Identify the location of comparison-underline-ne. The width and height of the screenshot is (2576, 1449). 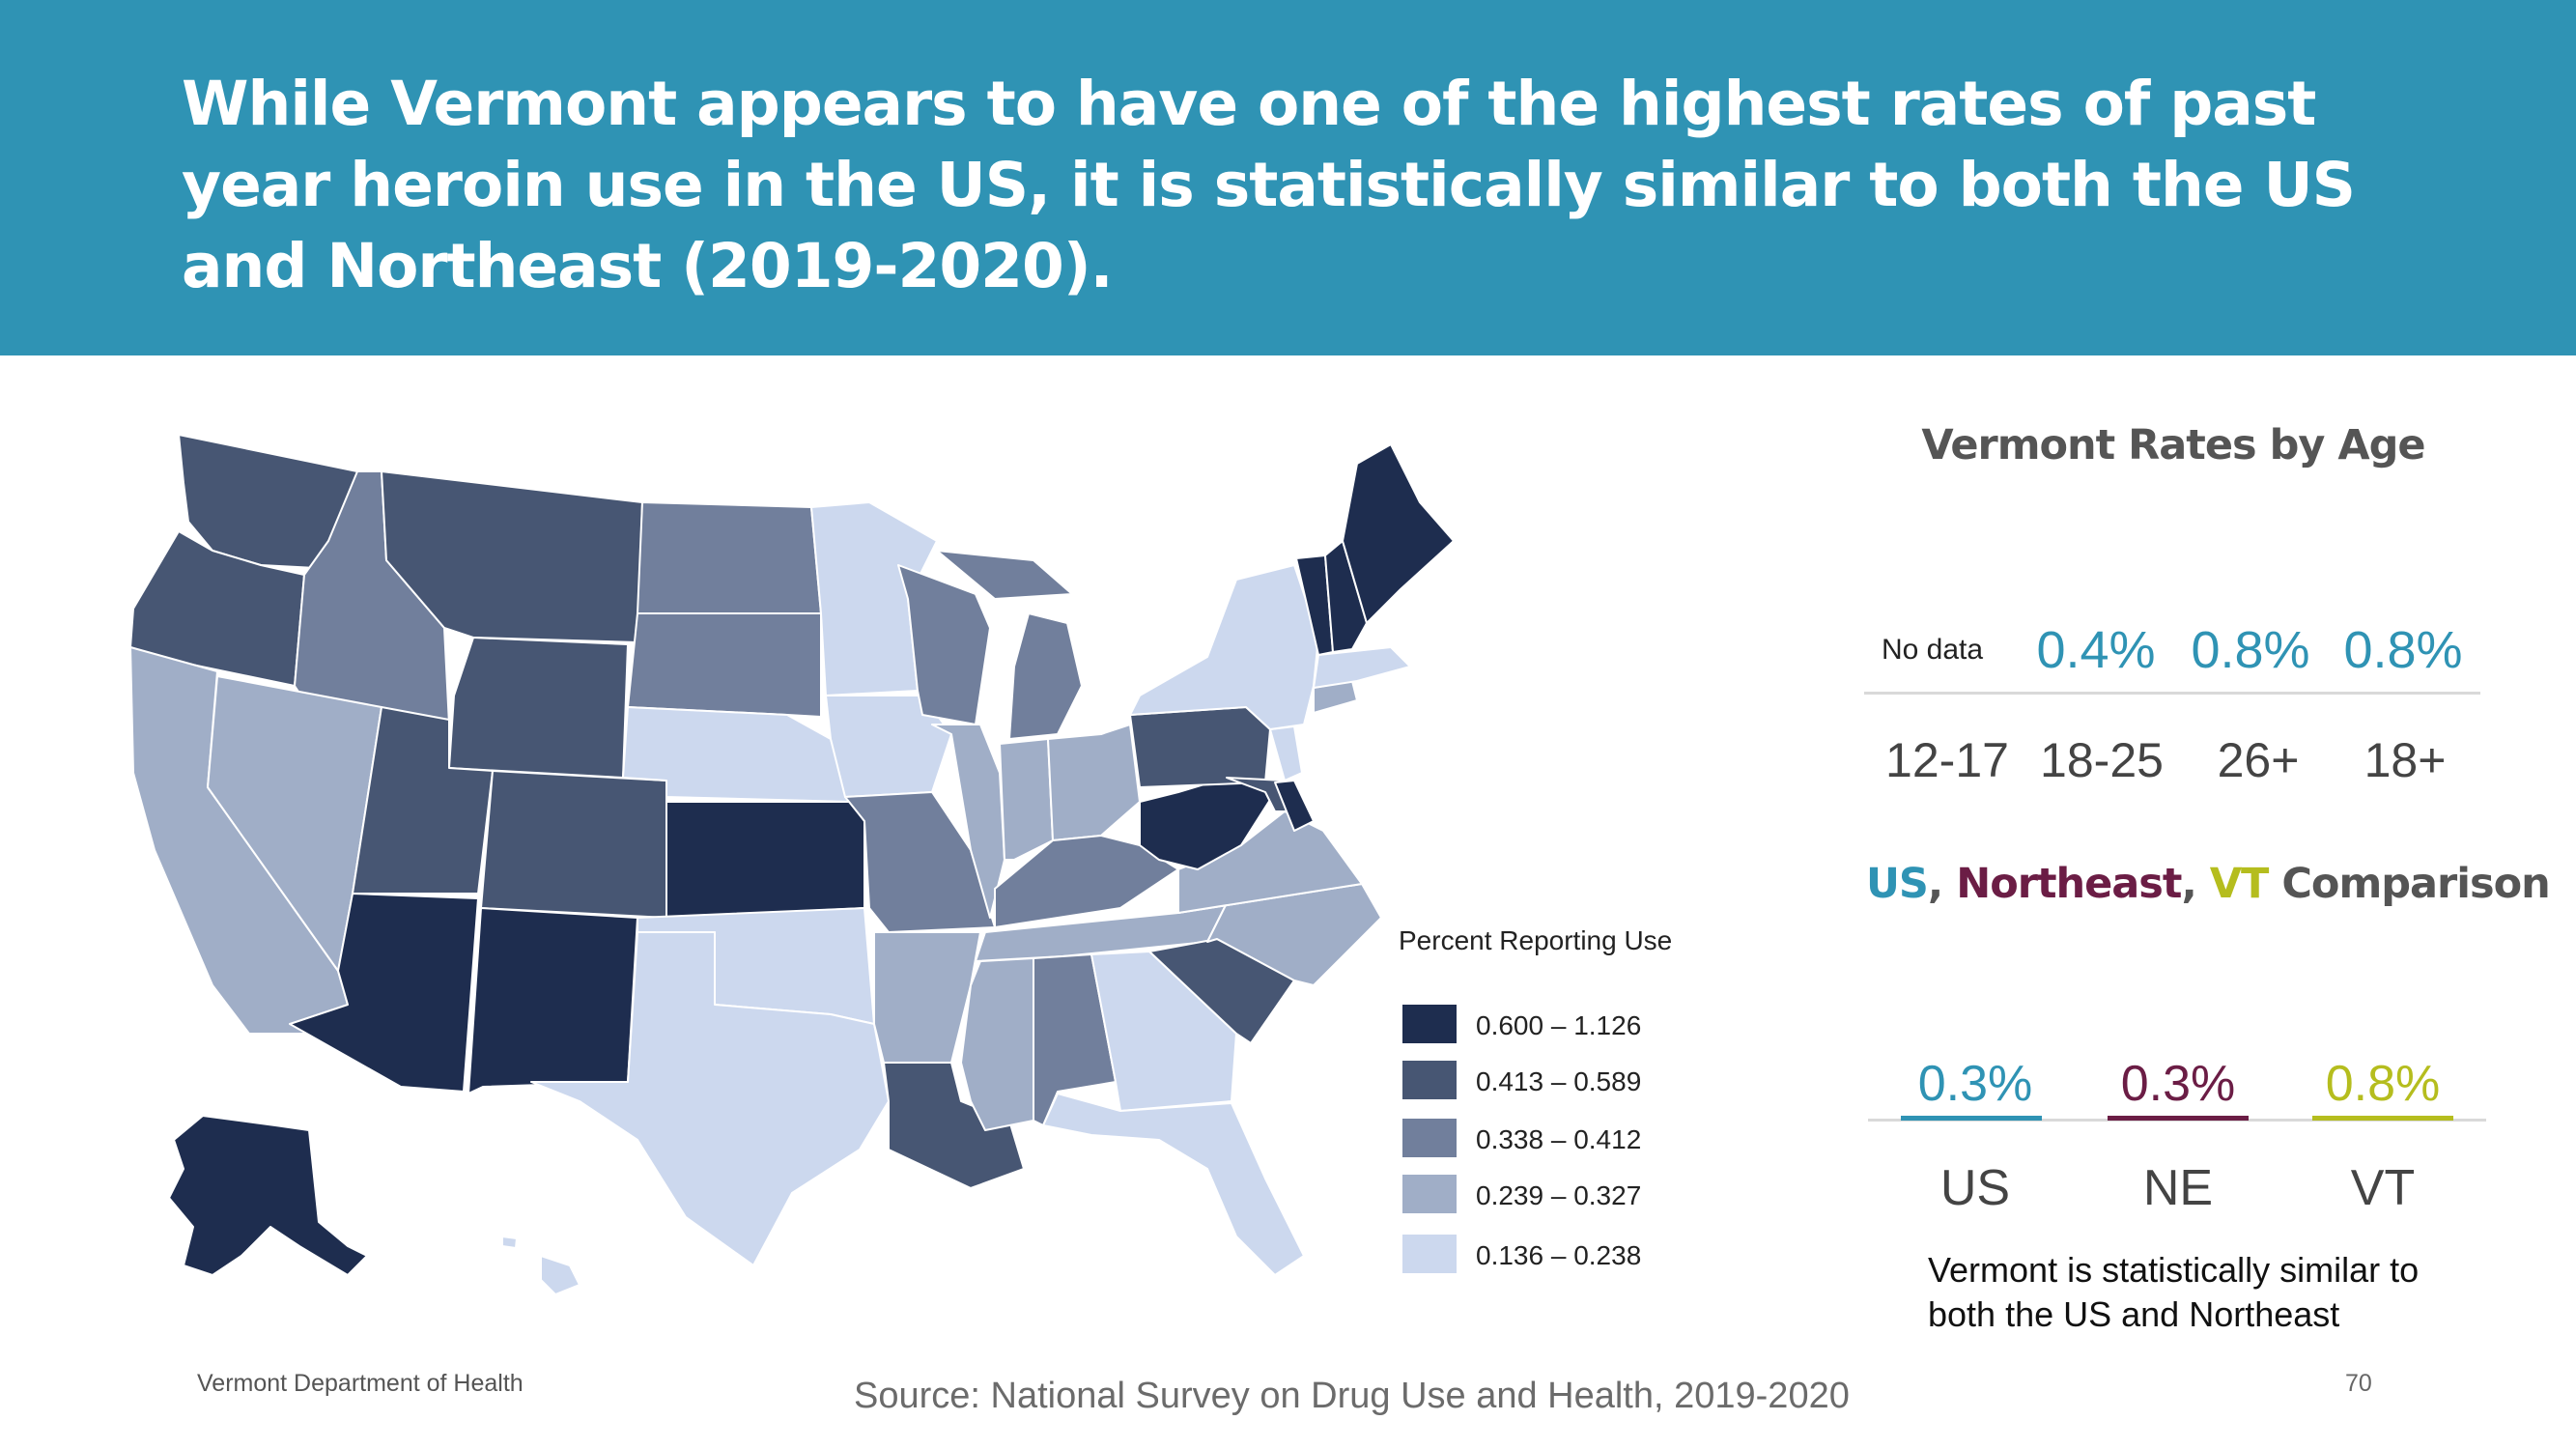
(2178, 1118).